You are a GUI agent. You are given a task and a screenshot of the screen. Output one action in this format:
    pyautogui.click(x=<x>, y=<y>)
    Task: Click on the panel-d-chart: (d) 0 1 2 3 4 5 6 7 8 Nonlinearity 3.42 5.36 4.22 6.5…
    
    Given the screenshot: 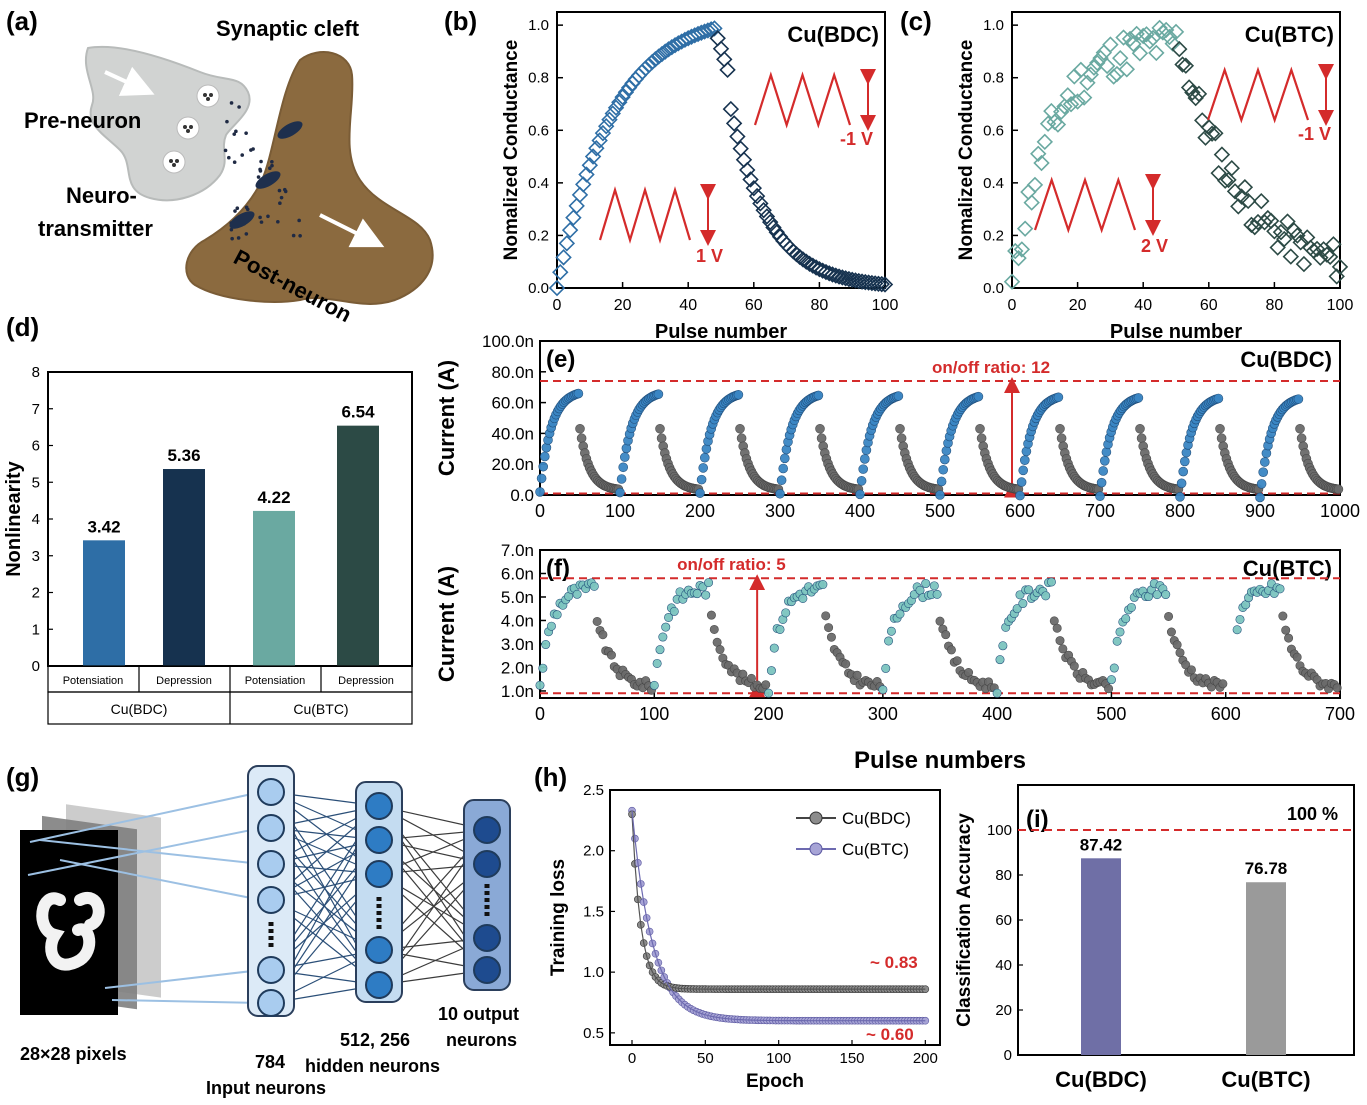 What is the action you would take?
    pyautogui.click(x=208, y=518)
    